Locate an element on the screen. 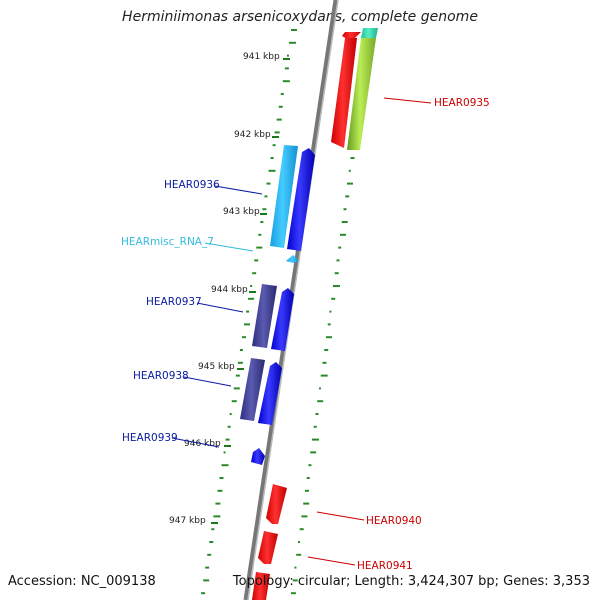 The width and height of the screenshot is (600, 600). gene-hear0939 is located at coordinates (258, 456).